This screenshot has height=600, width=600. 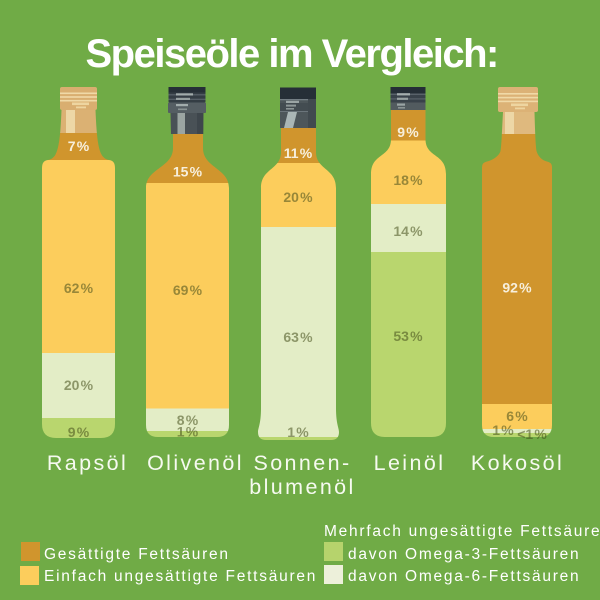 I want to click on svg-text: 6 %, so click(x=517, y=416).